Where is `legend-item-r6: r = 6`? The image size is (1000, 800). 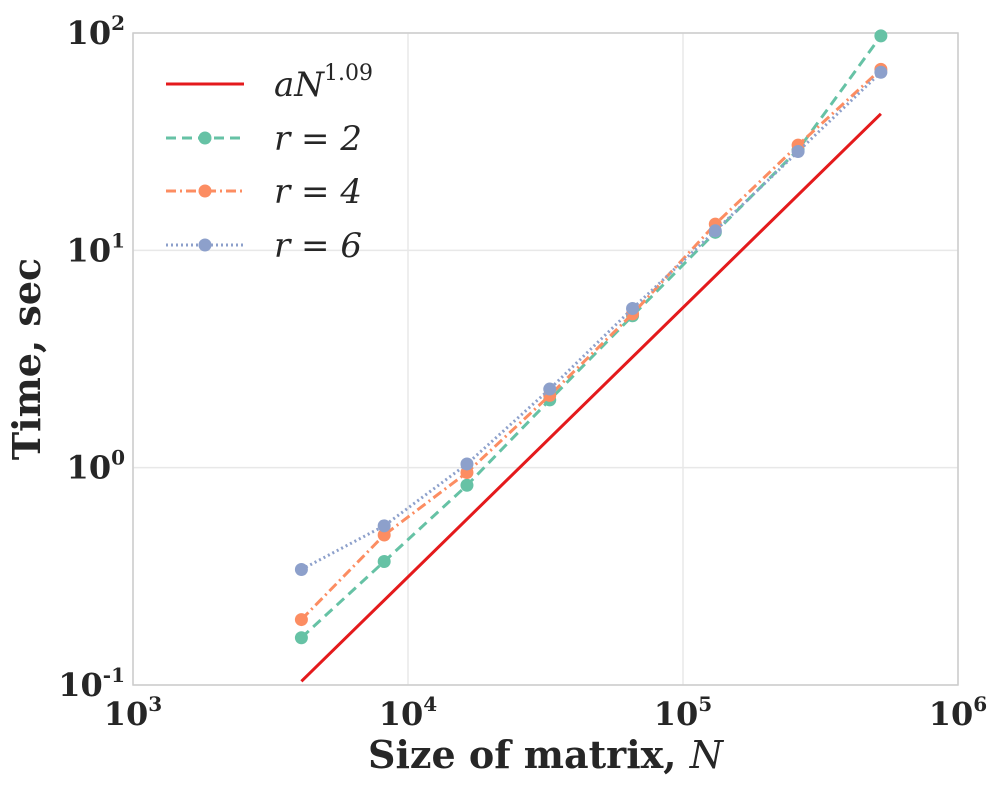 legend-item-r6: r = 6 is located at coordinates (264, 246).